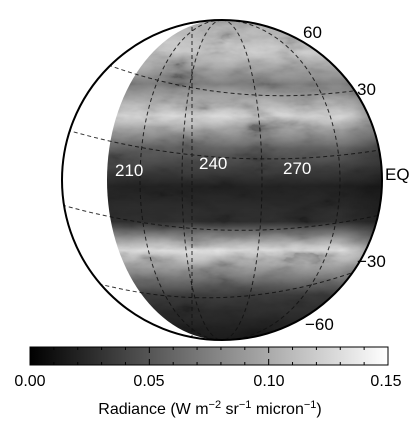 This screenshot has height=422, width=414. Describe the element at coordinates (366, 89) in the screenshot. I see `latitude-label-30: 30` at that location.